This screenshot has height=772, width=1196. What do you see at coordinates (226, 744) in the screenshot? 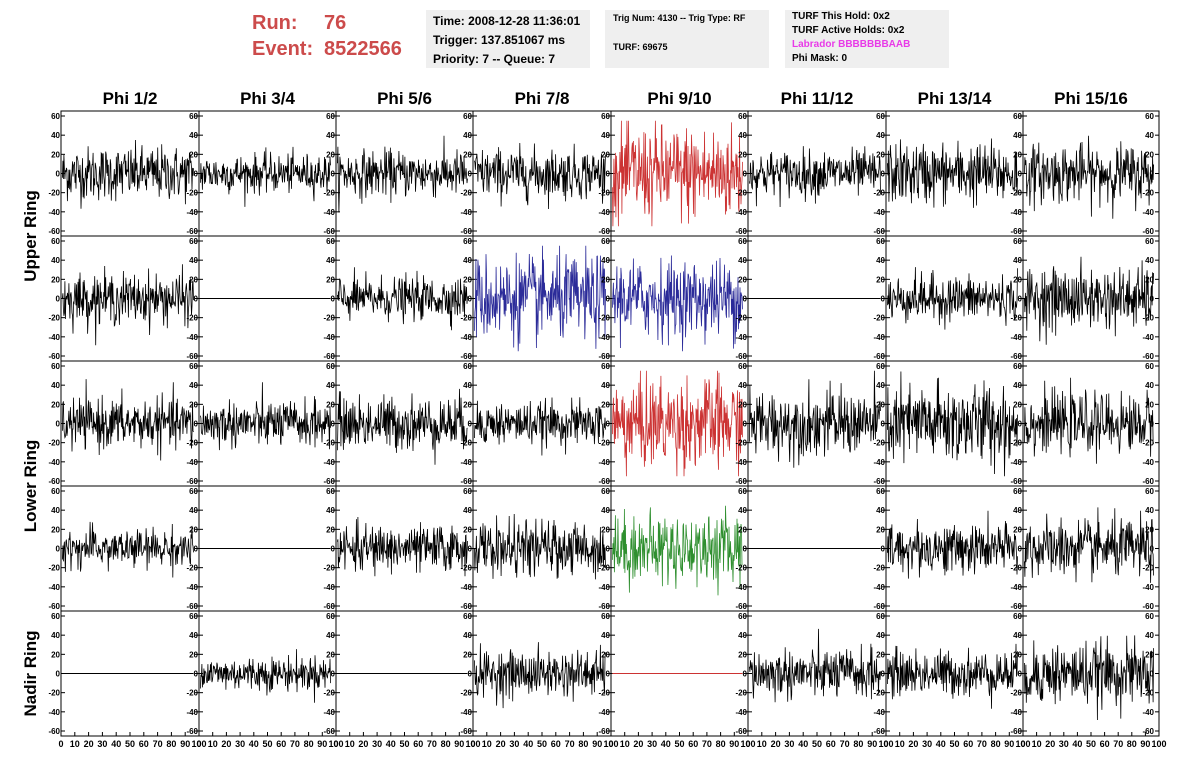
I see `x-tick-label: 20` at bounding box center [226, 744].